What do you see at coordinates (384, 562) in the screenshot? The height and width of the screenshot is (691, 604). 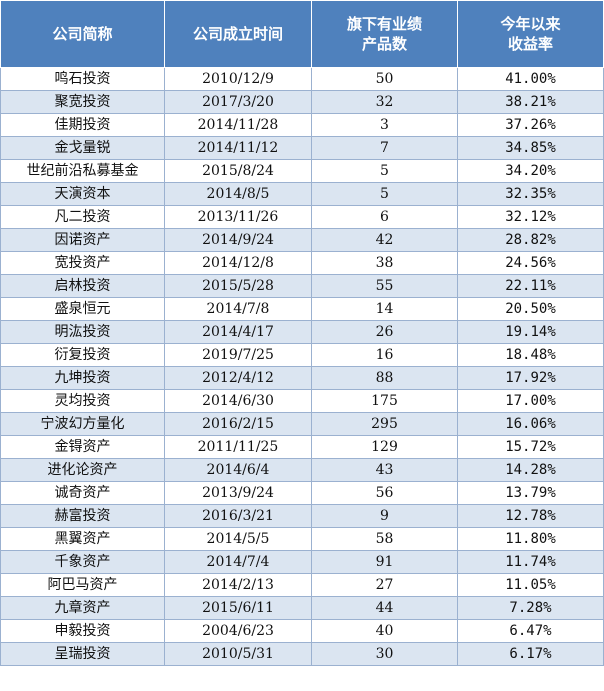 I see `cell-product-count: 91` at bounding box center [384, 562].